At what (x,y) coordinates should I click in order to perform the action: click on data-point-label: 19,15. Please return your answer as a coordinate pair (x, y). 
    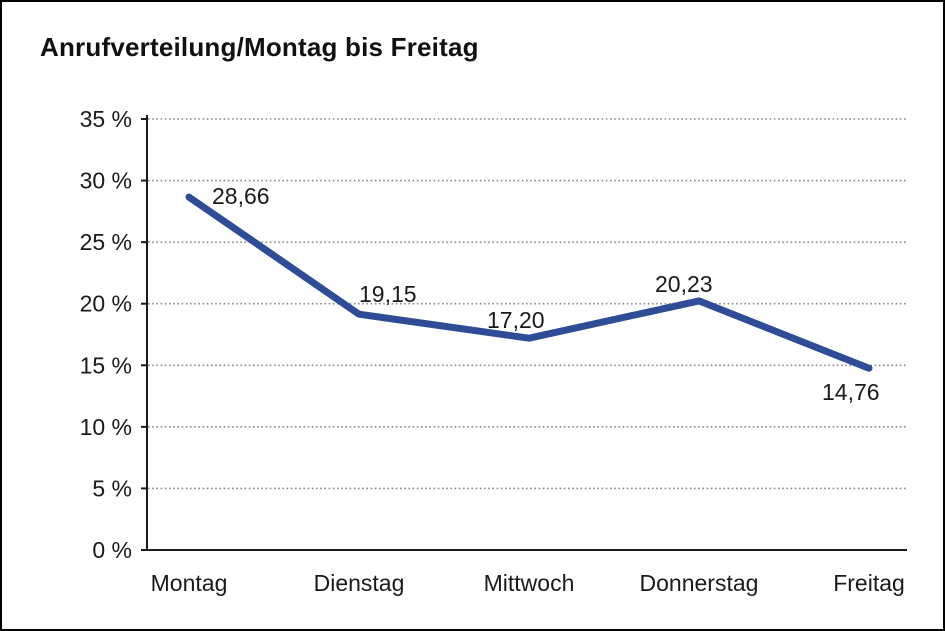
    Looking at the image, I should click on (388, 294).